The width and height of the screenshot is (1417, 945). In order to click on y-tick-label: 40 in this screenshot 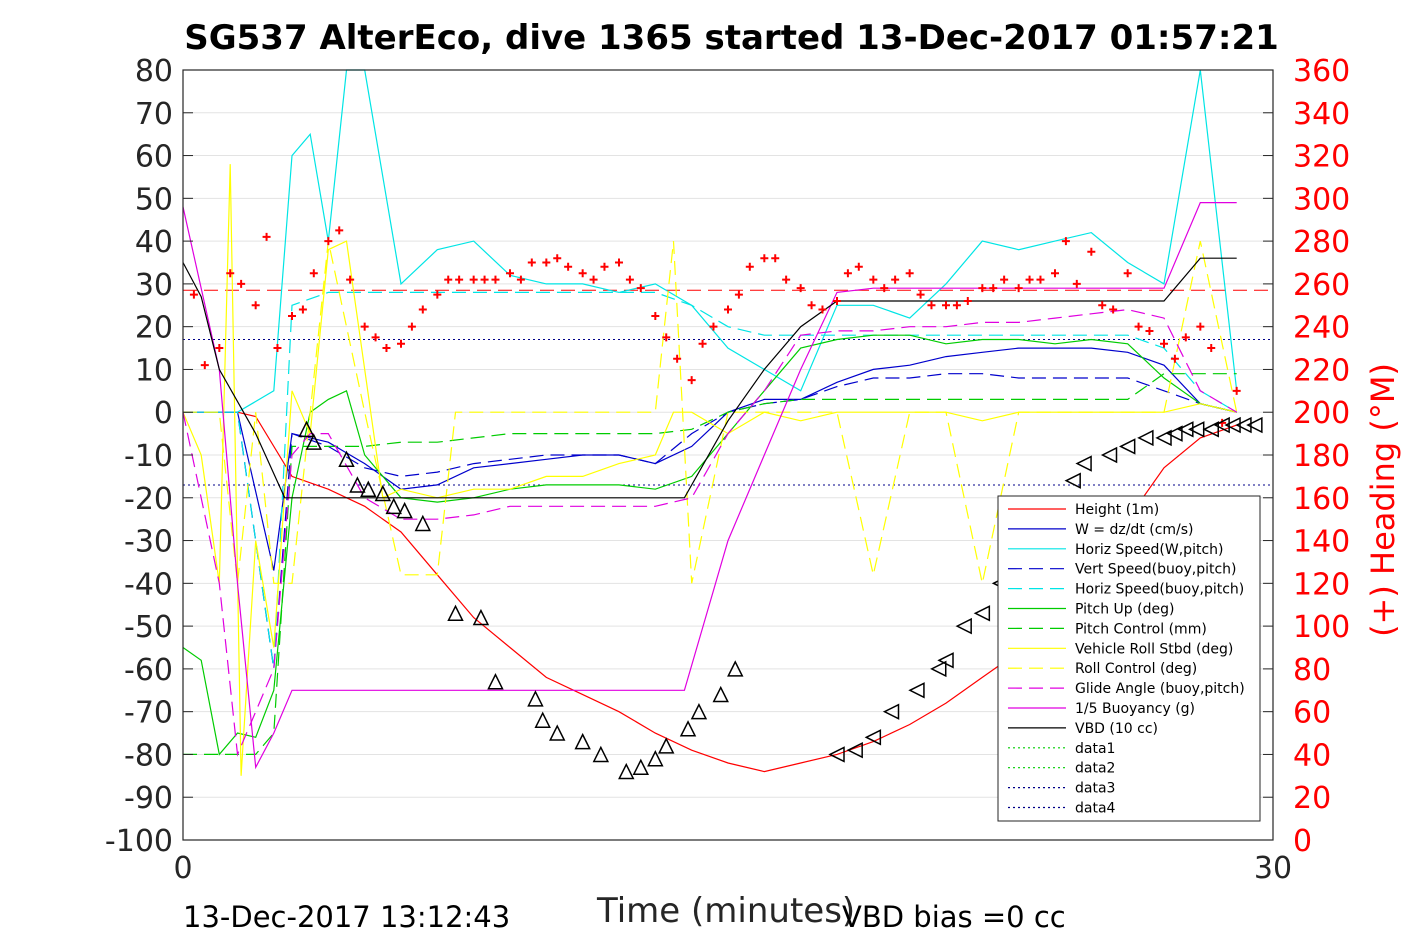, I will do `click(154, 242)`.